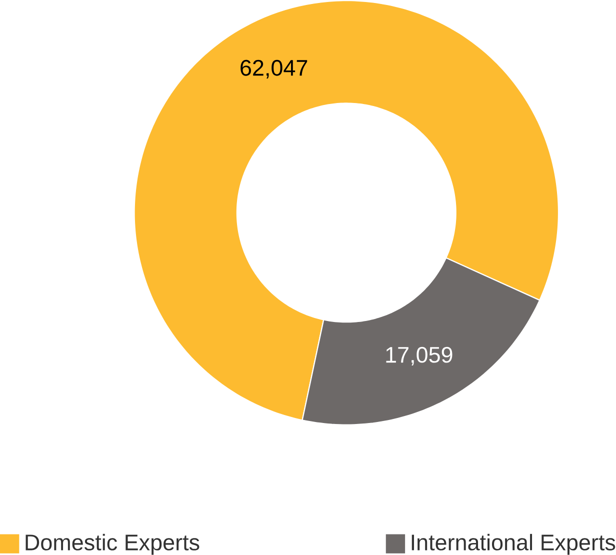 This screenshot has height=555, width=616. What do you see at coordinates (514, 544) in the screenshot?
I see `legend-label: International Experts` at bounding box center [514, 544].